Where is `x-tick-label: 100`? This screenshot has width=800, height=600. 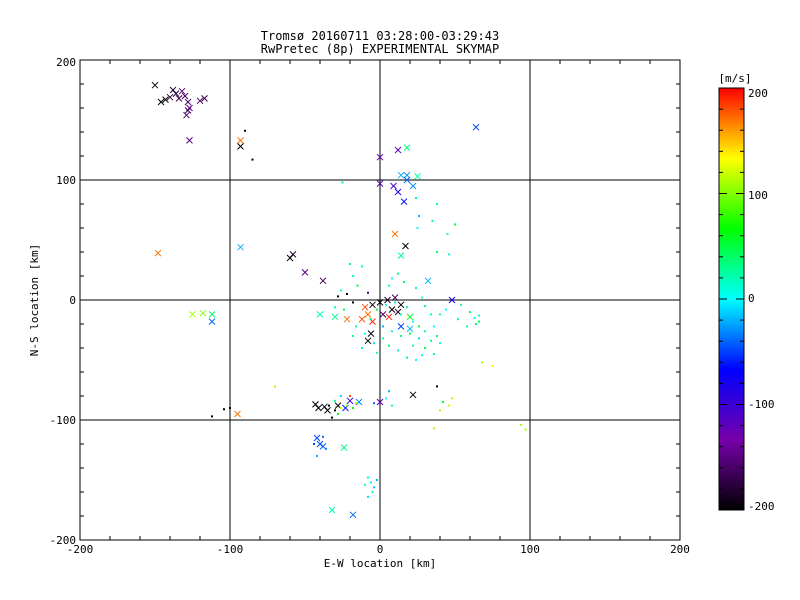 x-tick-label: 100 is located at coordinates (530, 549).